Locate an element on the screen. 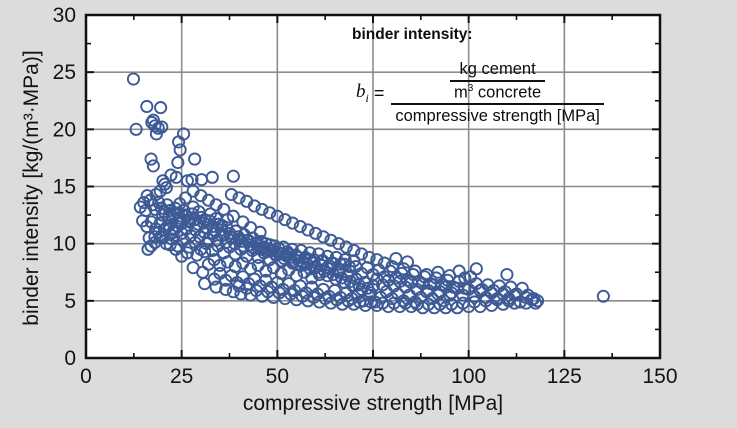 The width and height of the screenshot is (737, 428). x-tick-label: 75 is located at coordinates (372, 376).